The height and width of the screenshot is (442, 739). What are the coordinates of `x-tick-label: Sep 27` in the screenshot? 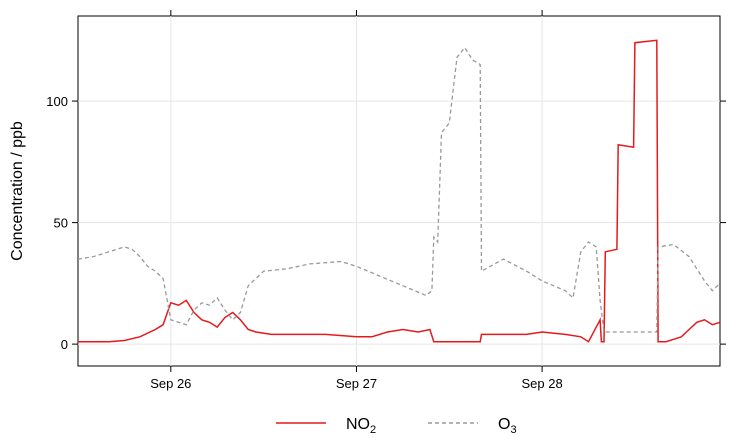 It's located at (356, 383).